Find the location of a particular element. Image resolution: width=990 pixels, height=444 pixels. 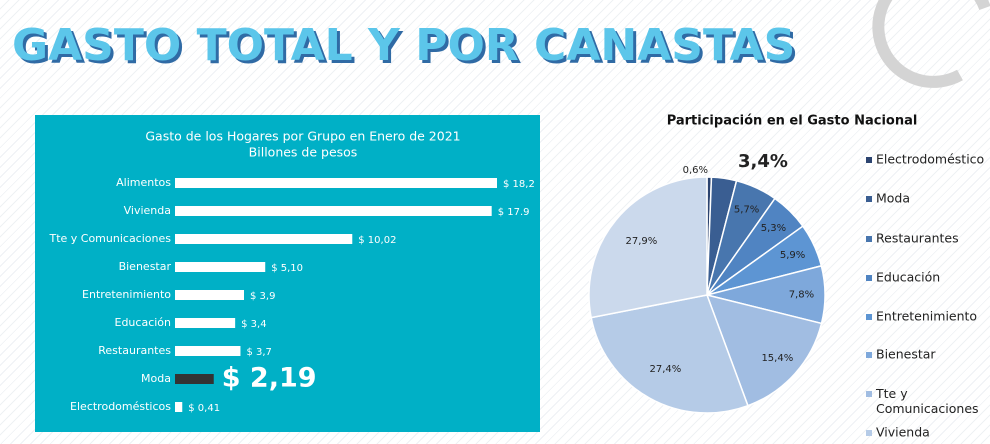

title-shadow: GASTO TOTAL Y POR CANASTAS is located at coordinates (406, 48).